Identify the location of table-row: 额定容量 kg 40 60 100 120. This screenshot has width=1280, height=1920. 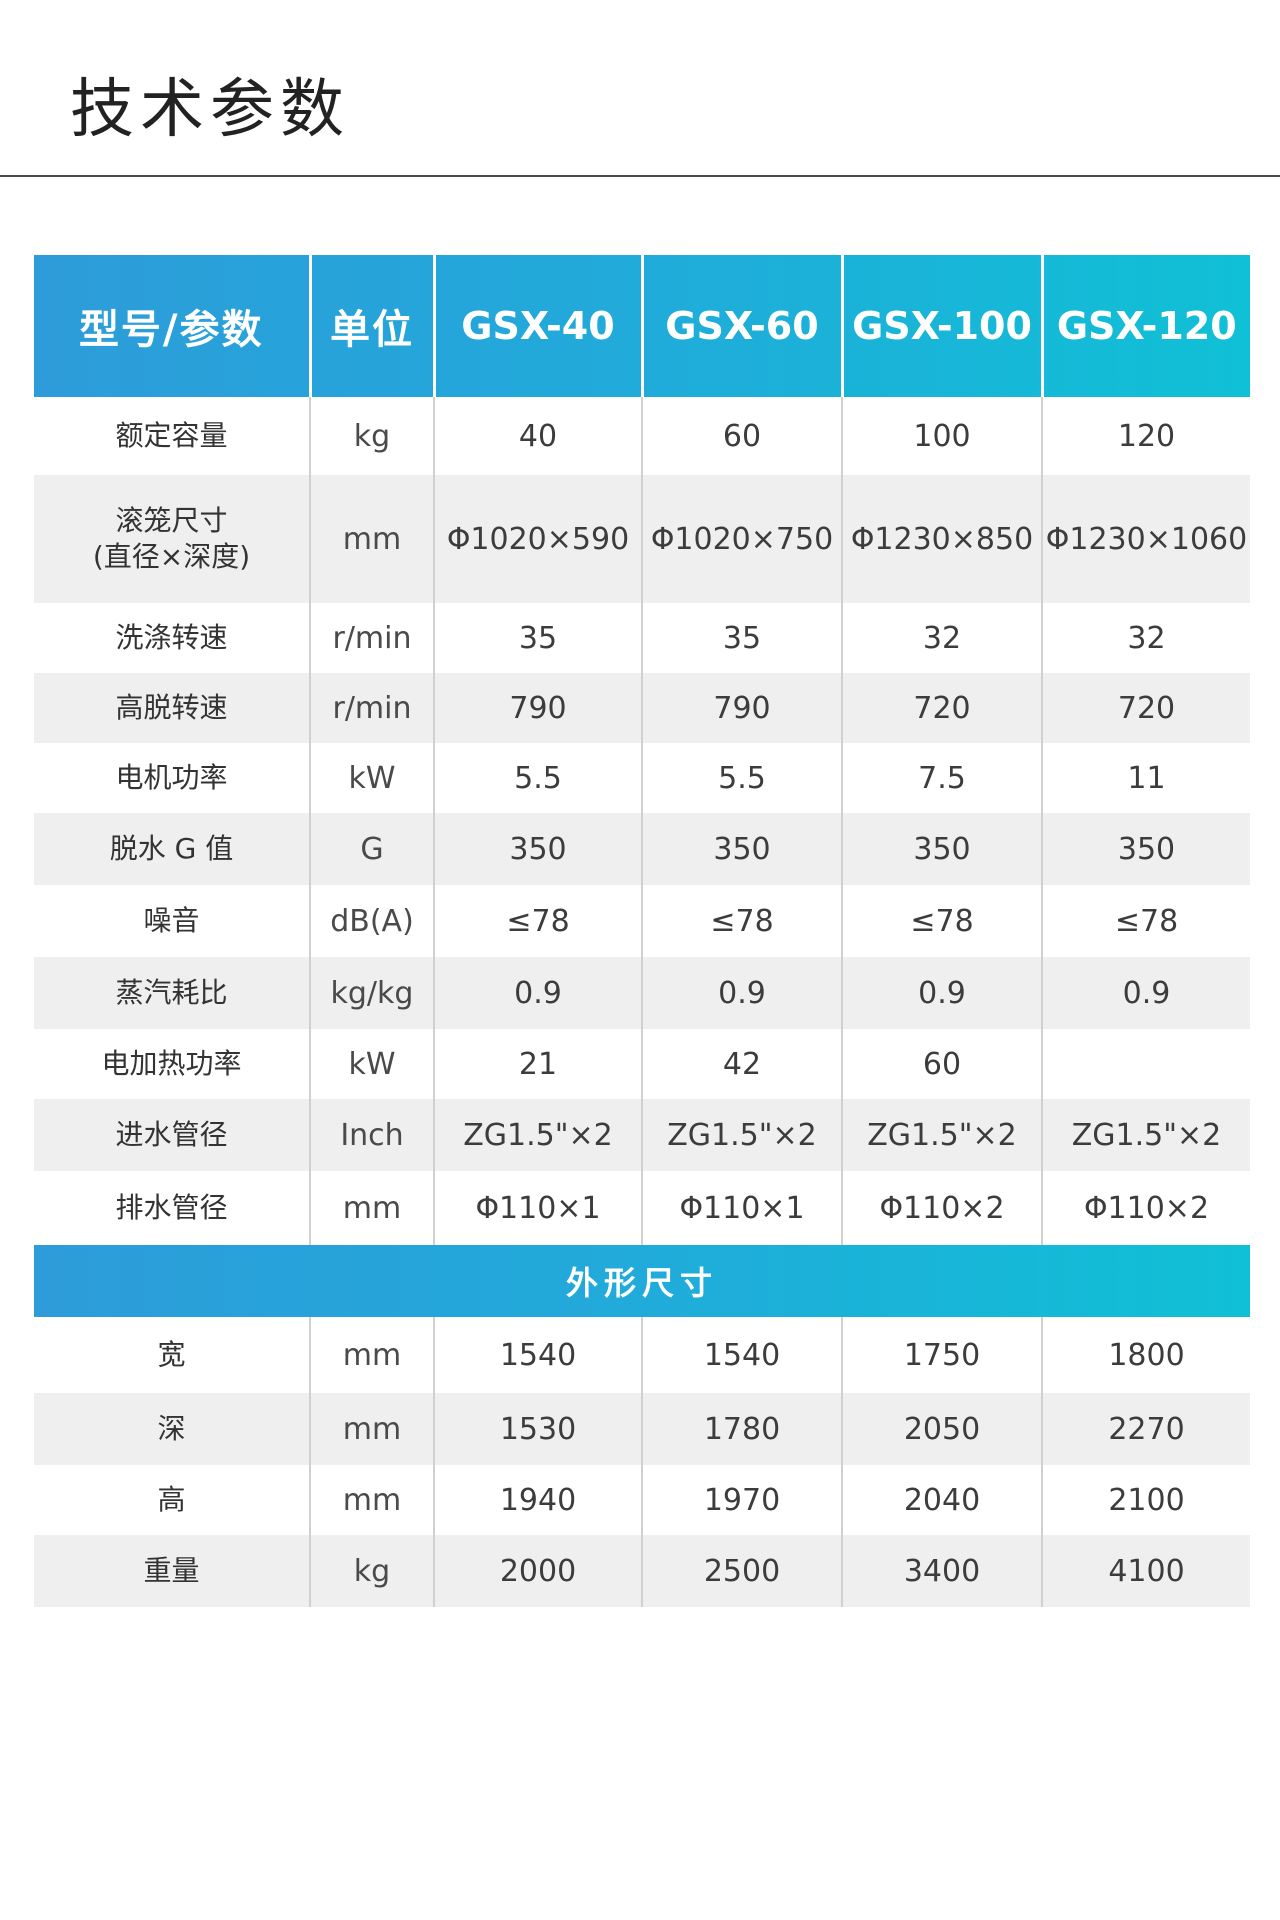
(642, 436).